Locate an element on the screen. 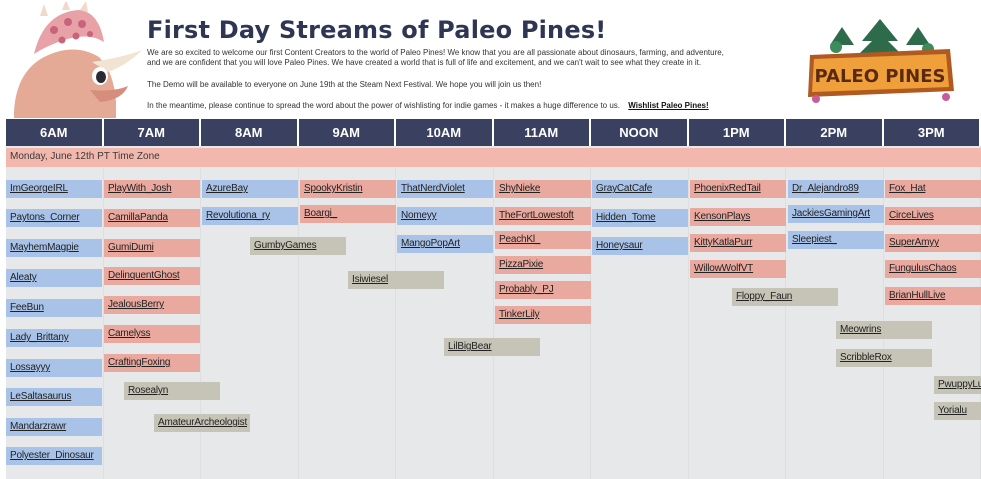 The image size is (981, 479). day-label-bar: Monday, June 12th PT Time Zone is located at coordinates (493, 157).